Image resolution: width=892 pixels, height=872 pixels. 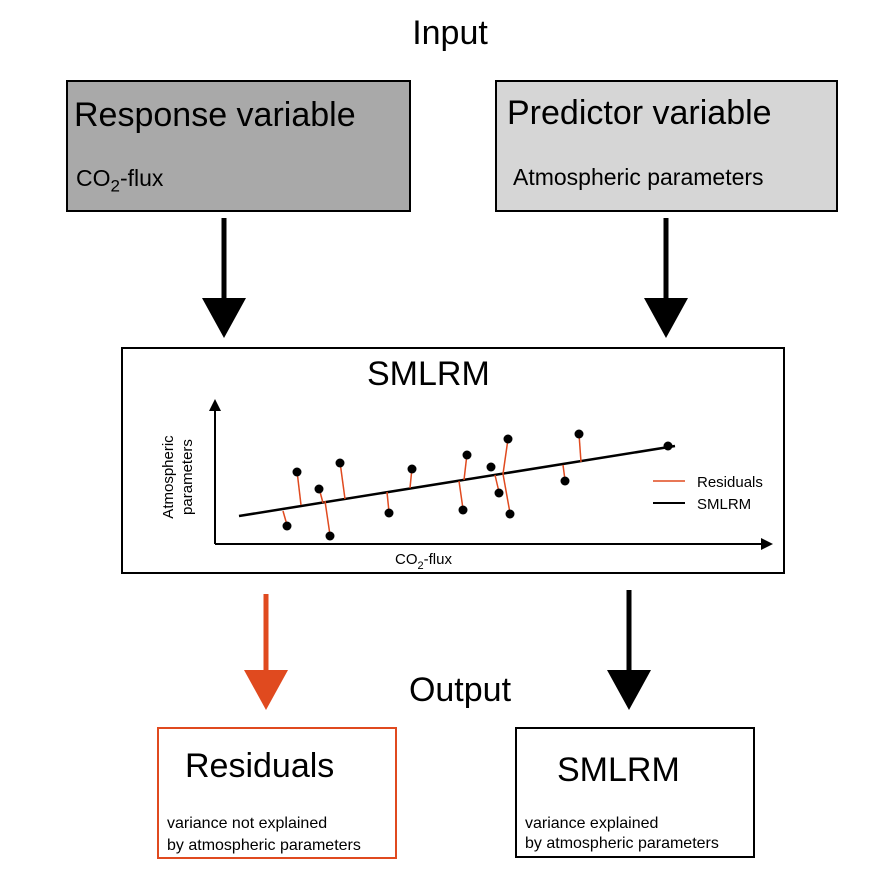 I want to click on smlrm-regression-line, so click(x=457, y=481).